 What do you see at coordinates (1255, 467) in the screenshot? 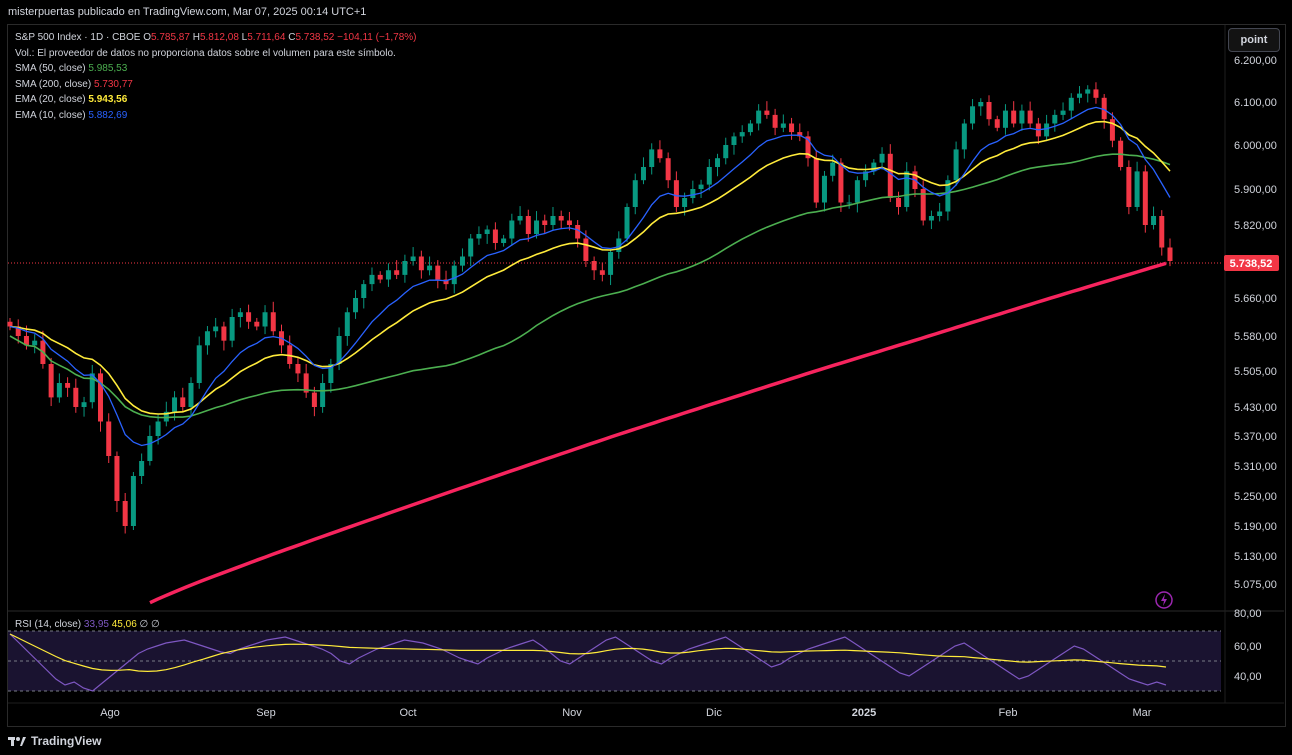
I see `price-tick-label: 5.310,00` at bounding box center [1255, 467].